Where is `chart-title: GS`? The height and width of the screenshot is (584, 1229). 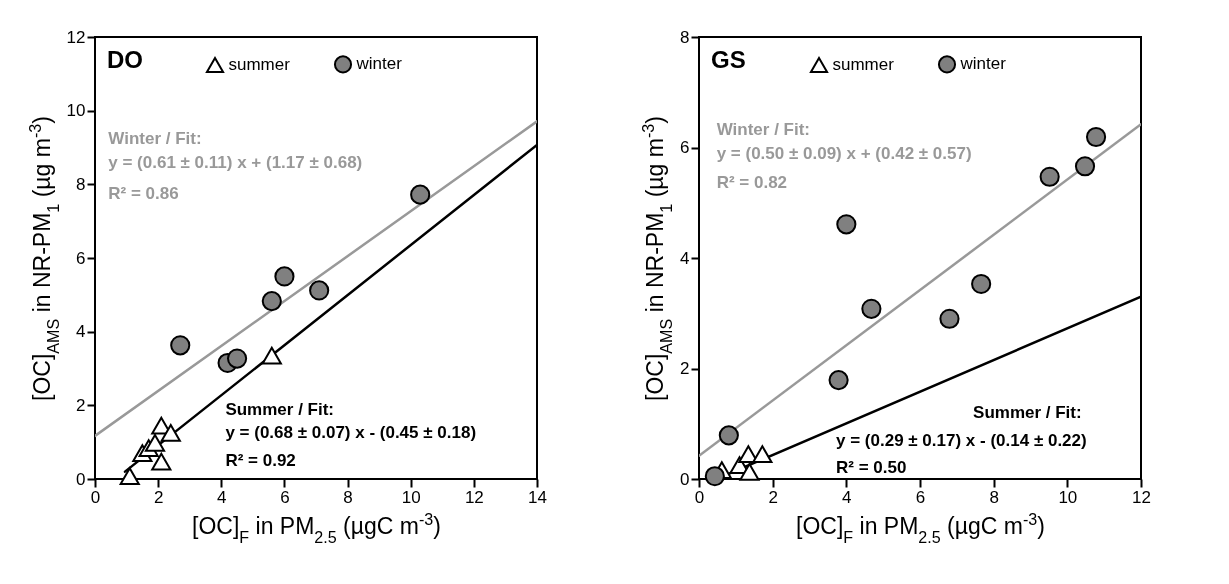 chart-title: GS is located at coordinates (728, 59).